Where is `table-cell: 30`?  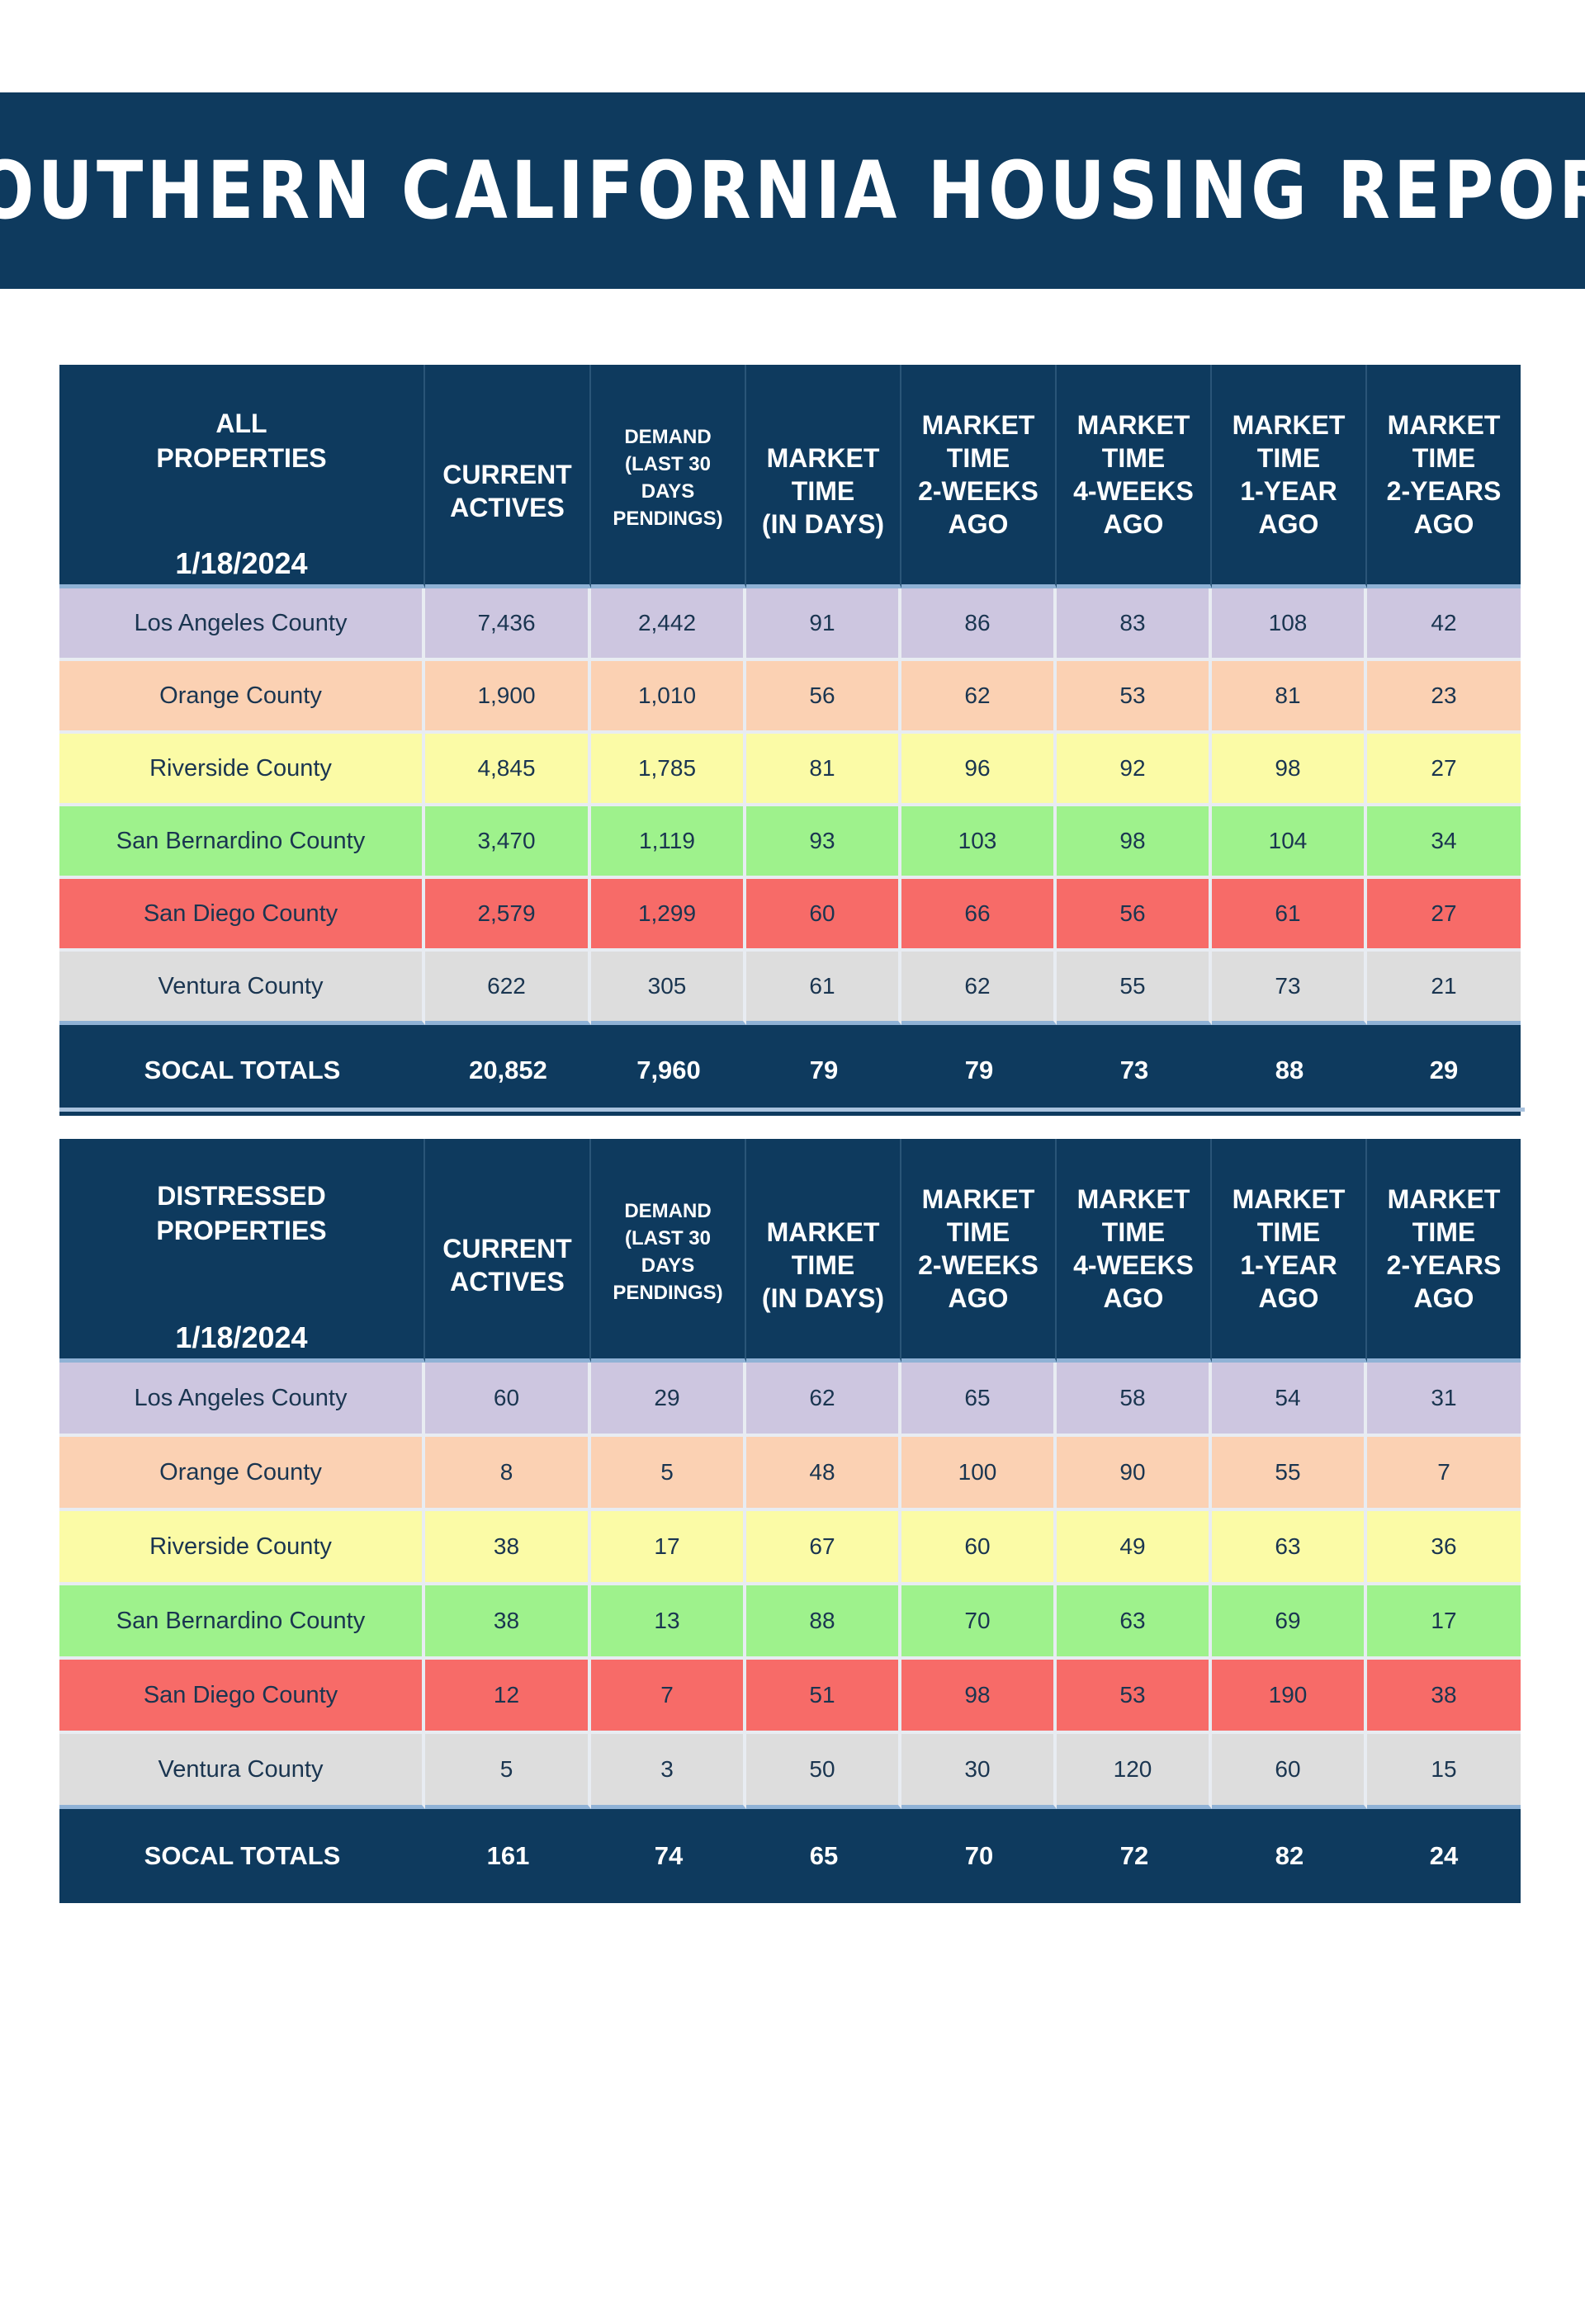 table-cell: 30 is located at coordinates (979, 1771).